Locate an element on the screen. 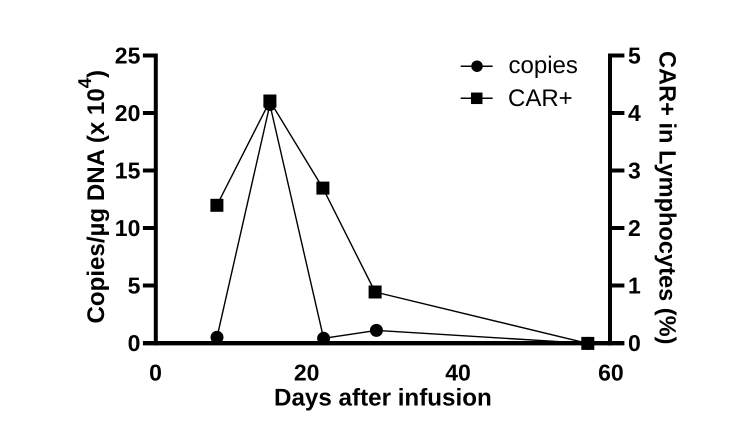 Image resolution: width=744 pixels, height=427 pixels. svg-text: 60 is located at coordinates (611, 372).